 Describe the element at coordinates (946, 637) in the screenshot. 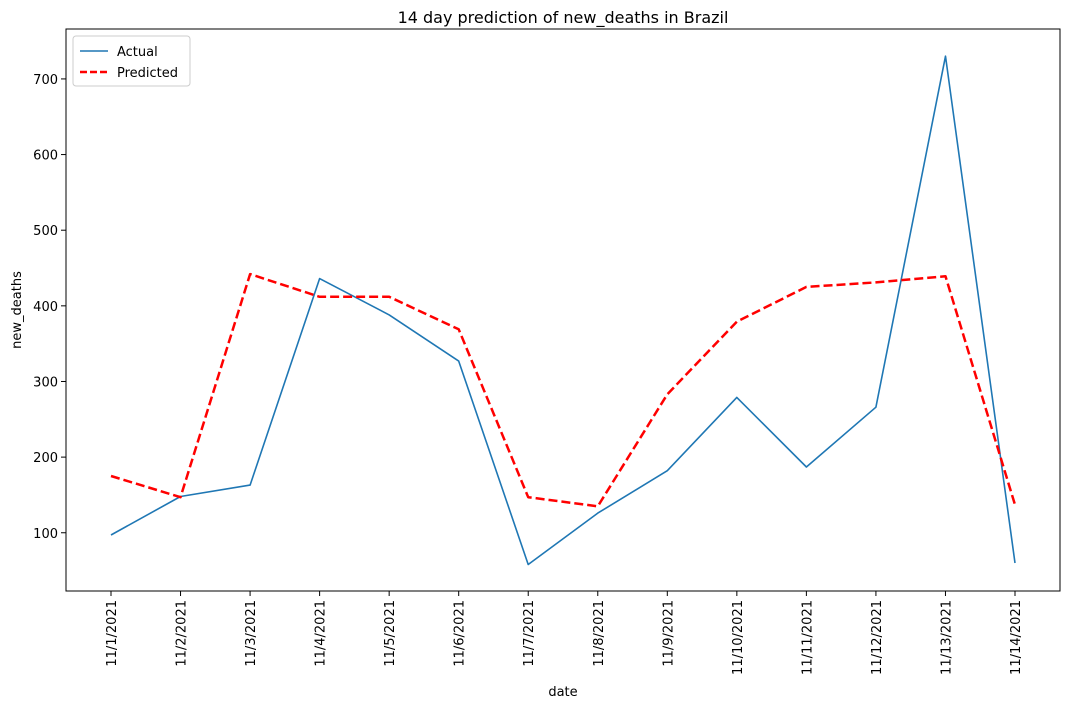

I see `x-tick-label: 11/13/2021` at that location.